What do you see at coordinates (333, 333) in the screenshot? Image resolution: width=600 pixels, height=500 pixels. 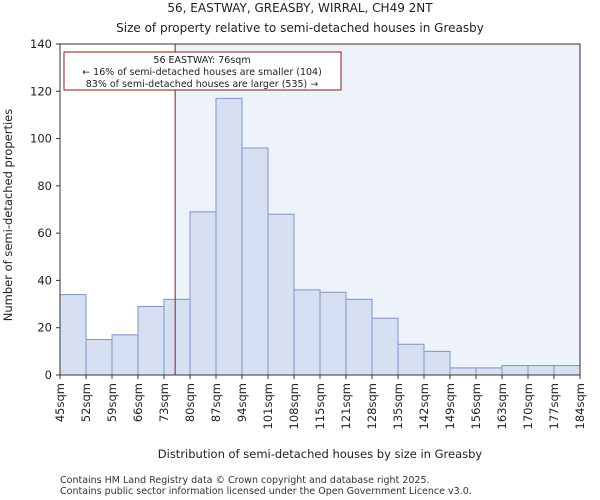 I see `bar-115sqm` at bounding box center [333, 333].